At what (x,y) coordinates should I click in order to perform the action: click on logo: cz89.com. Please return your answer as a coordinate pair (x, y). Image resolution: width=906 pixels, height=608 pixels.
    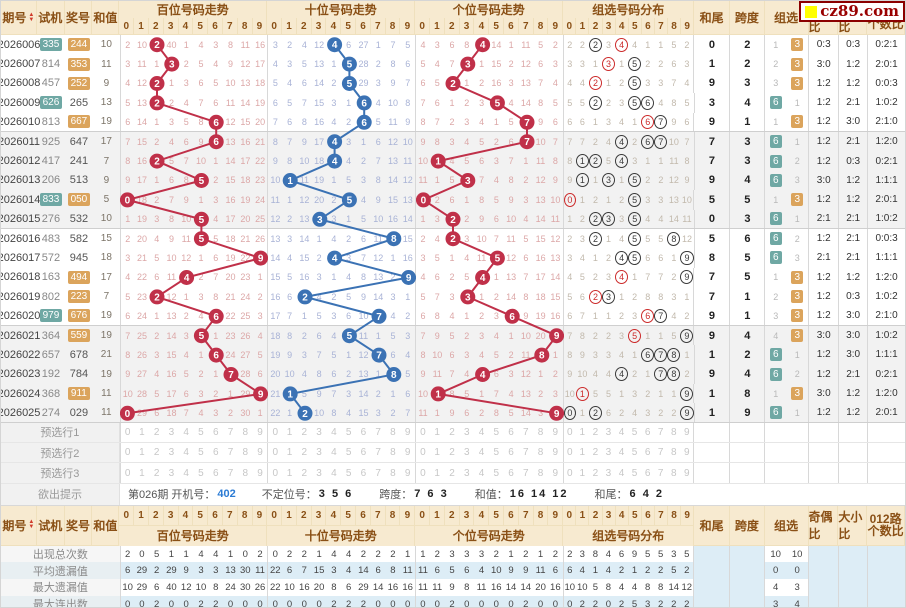
    Looking at the image, I should click on (852, 11).